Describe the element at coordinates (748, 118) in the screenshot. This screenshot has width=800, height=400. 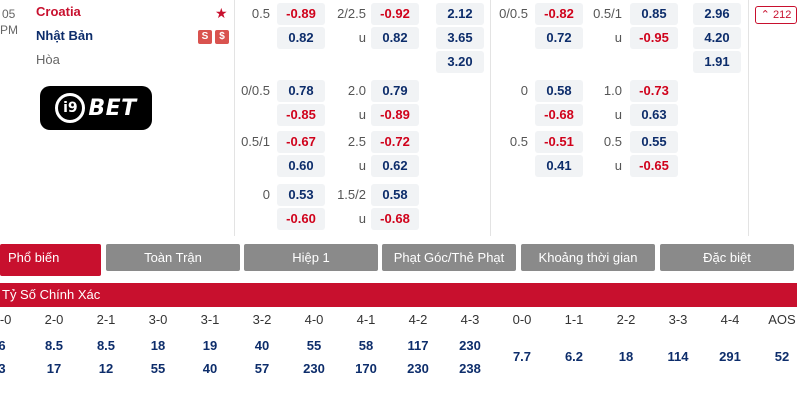
I see `divider` at that location.